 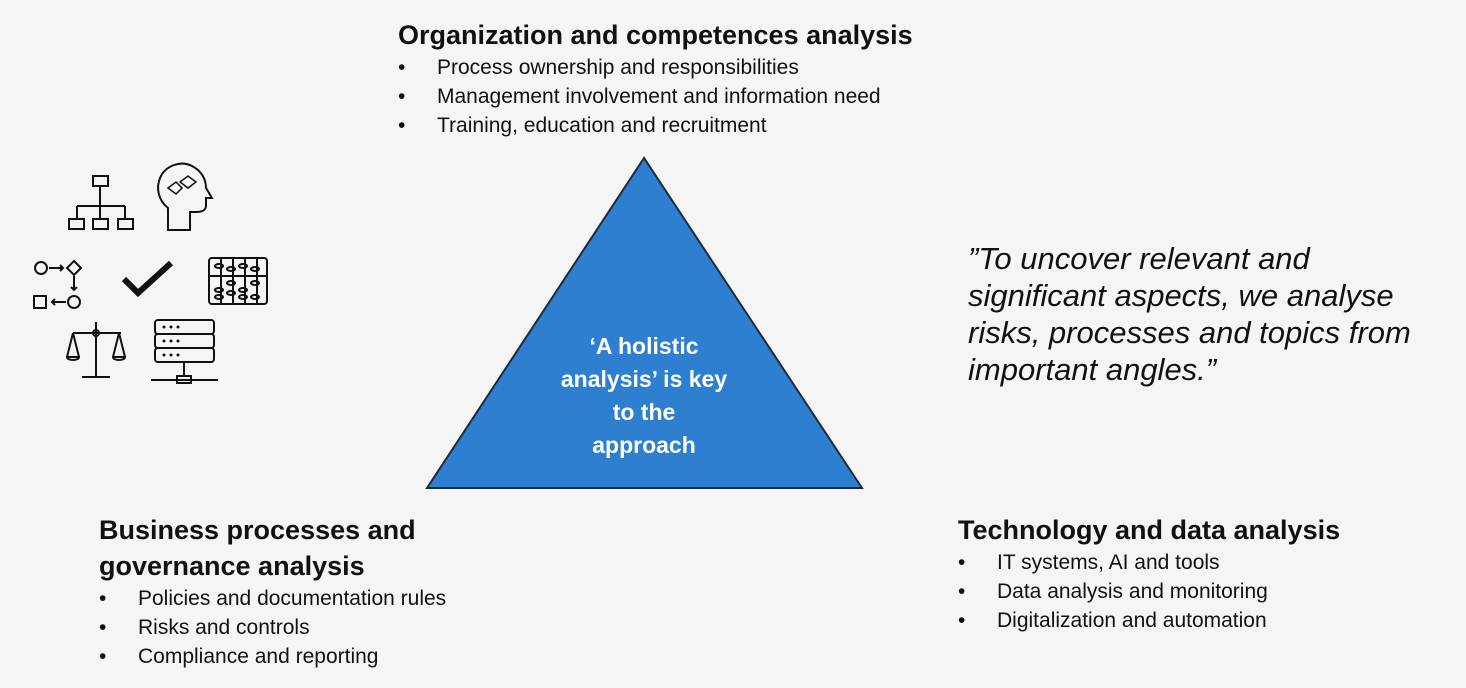 What do you see at coordinates (272, 627) in the screenshot?
I see `list-item: Risks and controls` at bounding box center [272, 627].